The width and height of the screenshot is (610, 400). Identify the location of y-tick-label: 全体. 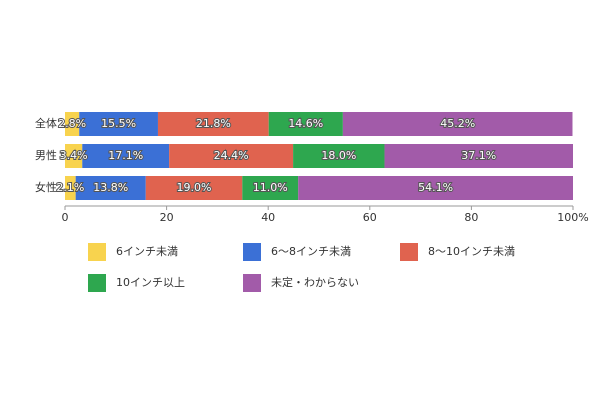
(46, 123).